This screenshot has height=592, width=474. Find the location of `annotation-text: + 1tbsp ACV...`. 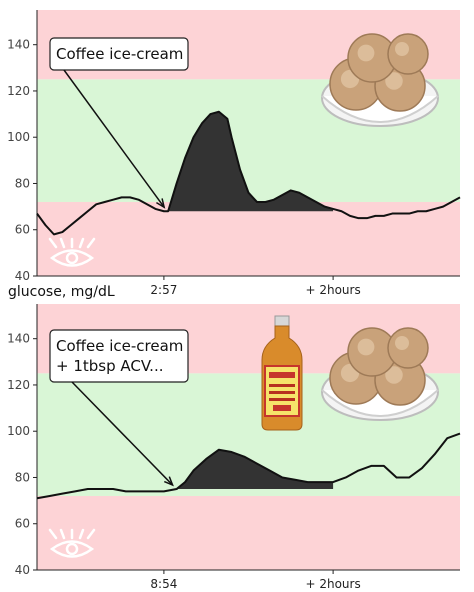

annotation-text: + 1tbsp ACV... is located at coordinates (110, 366).